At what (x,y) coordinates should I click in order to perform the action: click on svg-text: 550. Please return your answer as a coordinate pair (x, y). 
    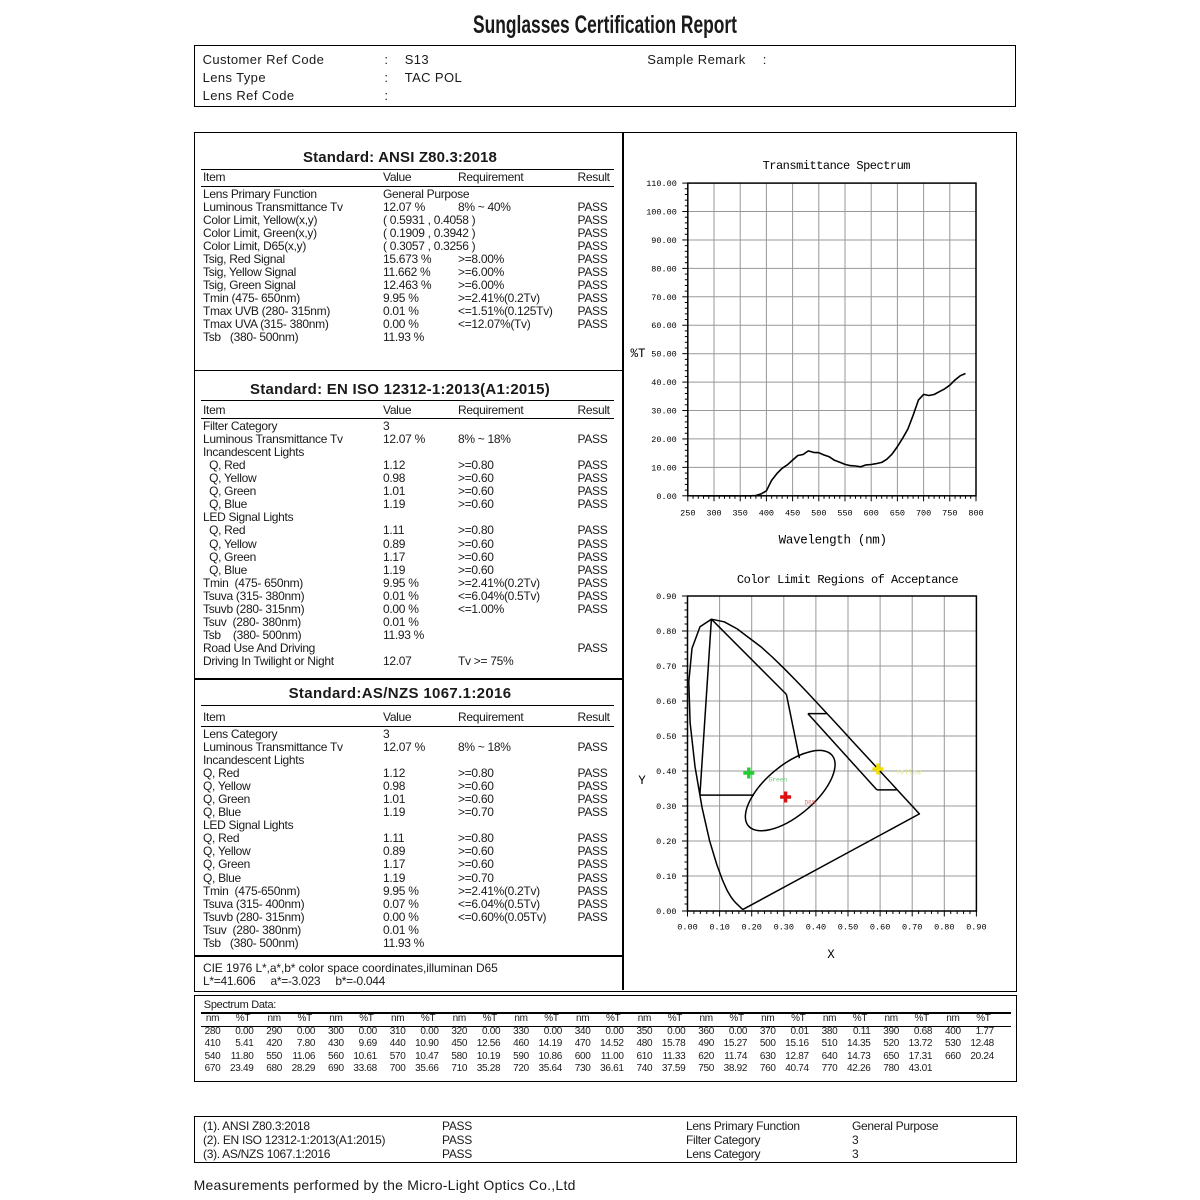
    Looking at the image, I should click on (844, 513).